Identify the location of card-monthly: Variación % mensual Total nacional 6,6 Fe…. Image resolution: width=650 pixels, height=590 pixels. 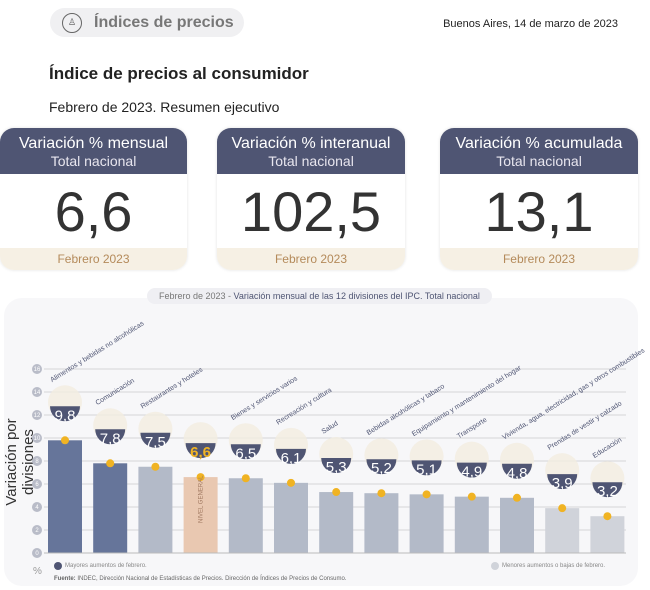
(93, 199).